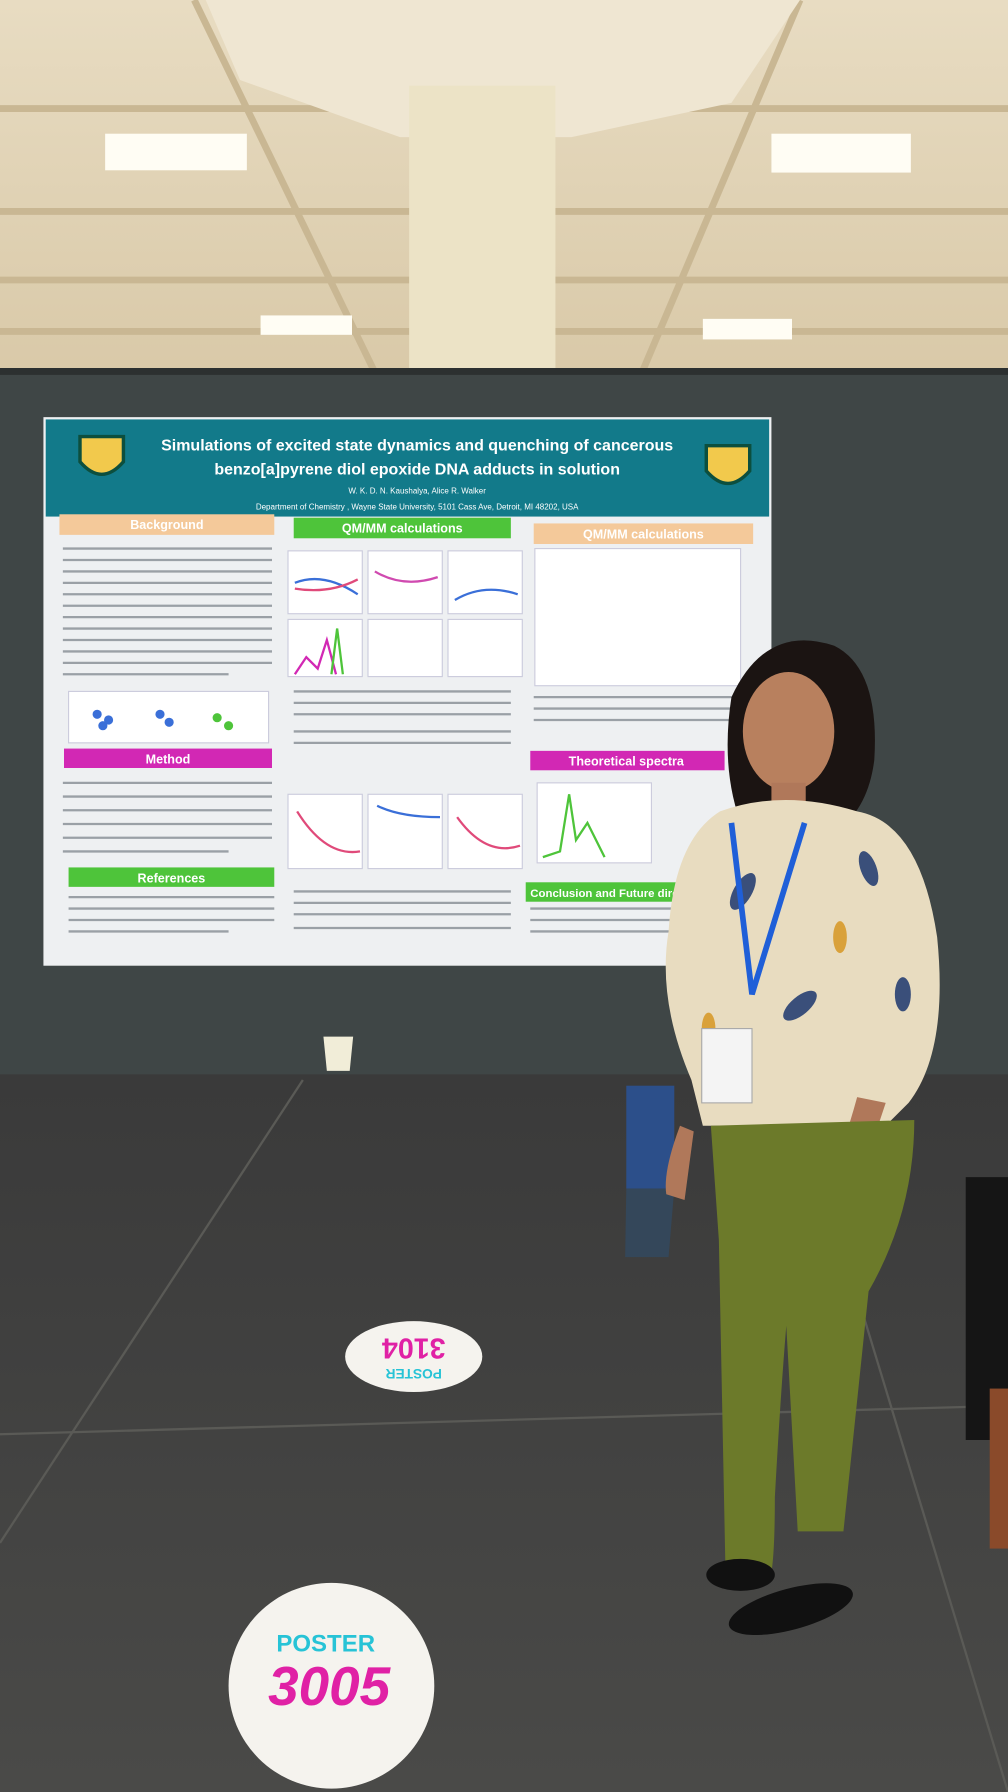 The height and width of the screenshot is (1792, 1008). Describe the element at coordinates (504, 371) in the screenshot. I see `board-edge` at that location.